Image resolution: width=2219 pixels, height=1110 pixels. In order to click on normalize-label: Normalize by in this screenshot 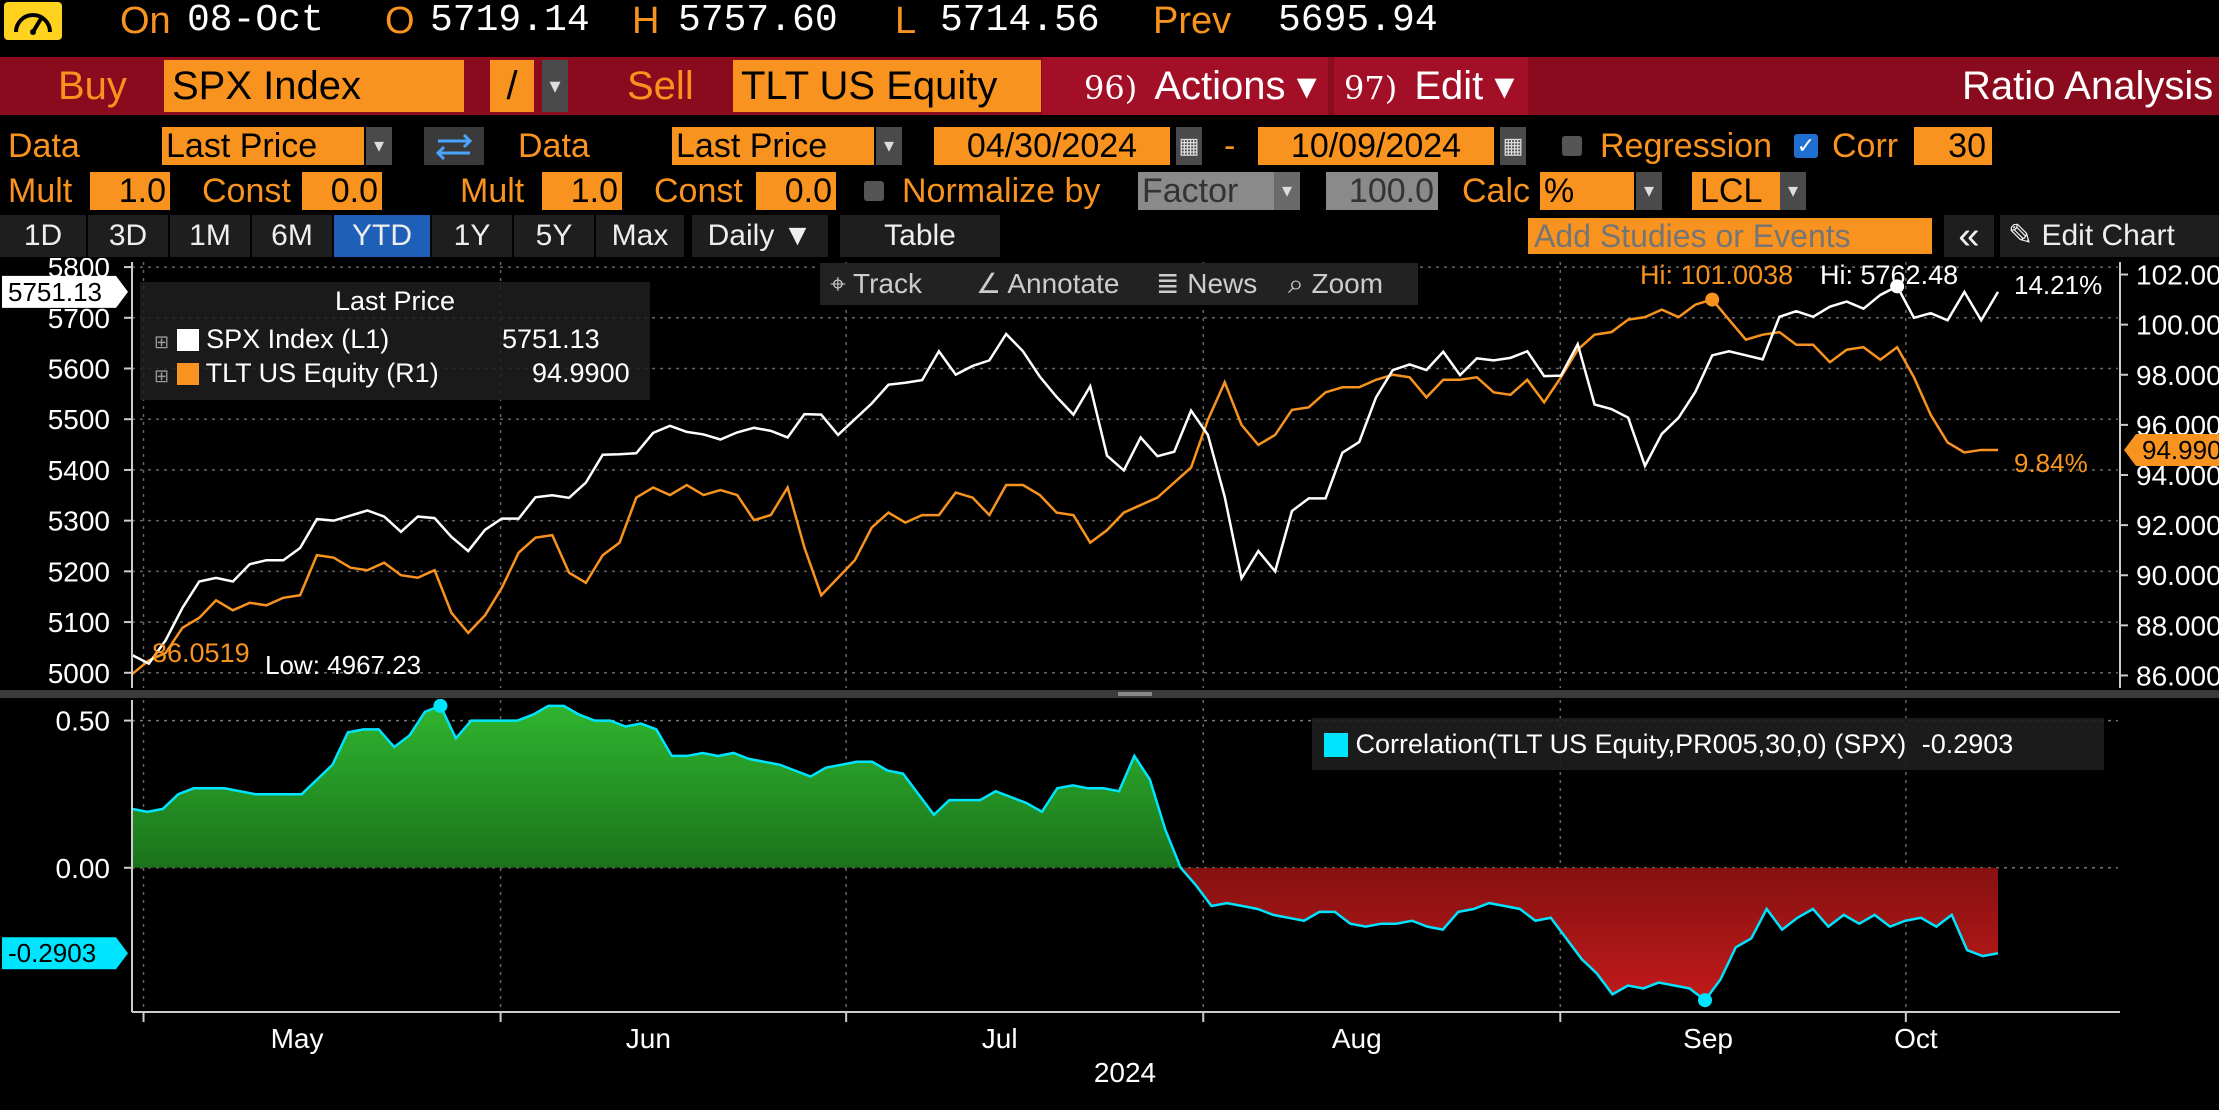, I will do `click(1001, 191)`.